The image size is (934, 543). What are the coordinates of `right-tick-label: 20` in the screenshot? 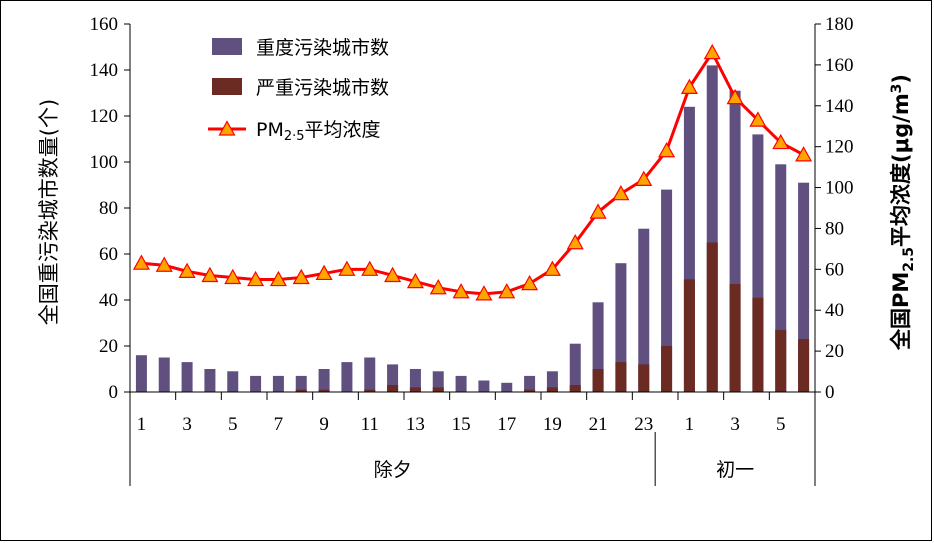 It's located at (834, 351).